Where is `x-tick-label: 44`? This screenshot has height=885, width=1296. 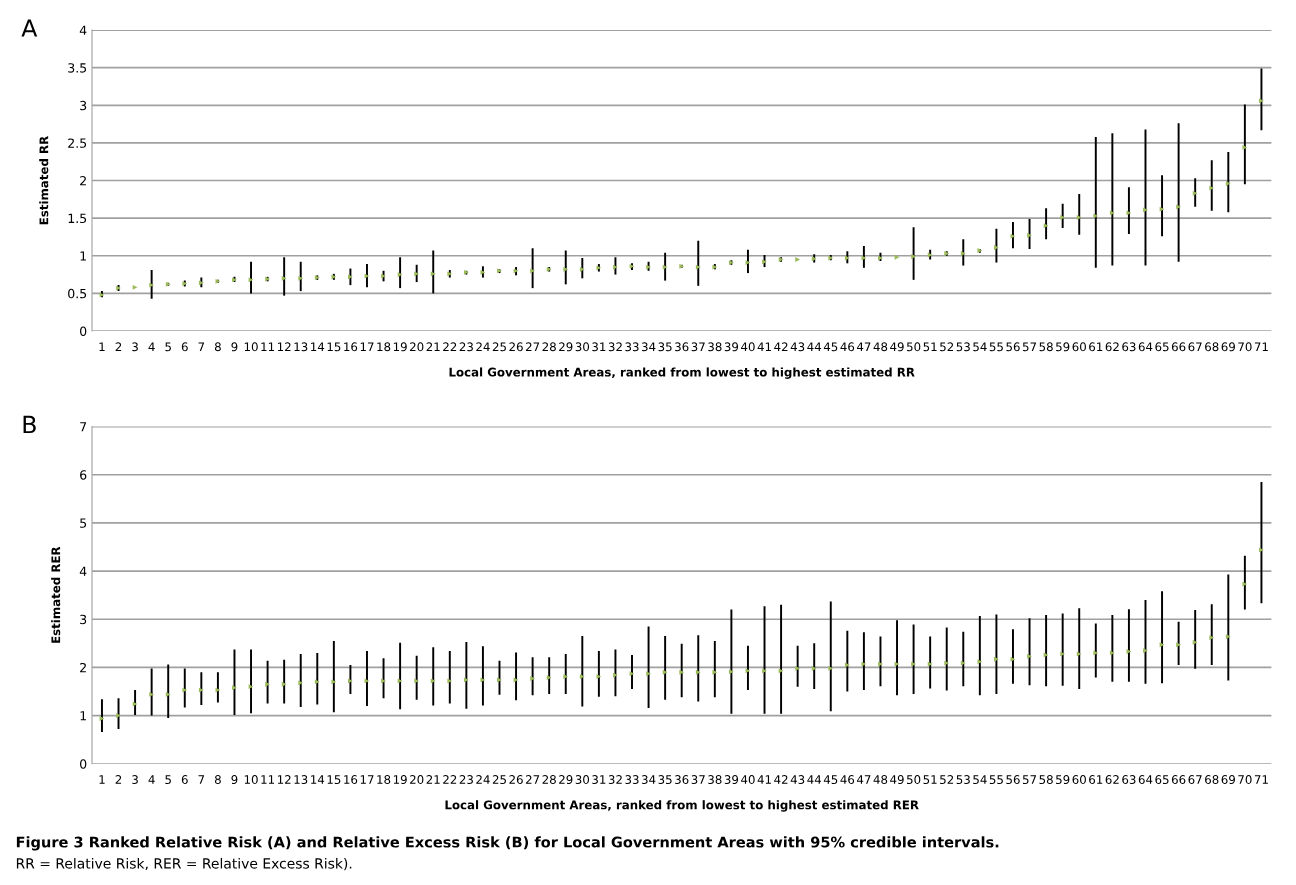 x-tick-label: 44 is located at coordinates (814, 347).